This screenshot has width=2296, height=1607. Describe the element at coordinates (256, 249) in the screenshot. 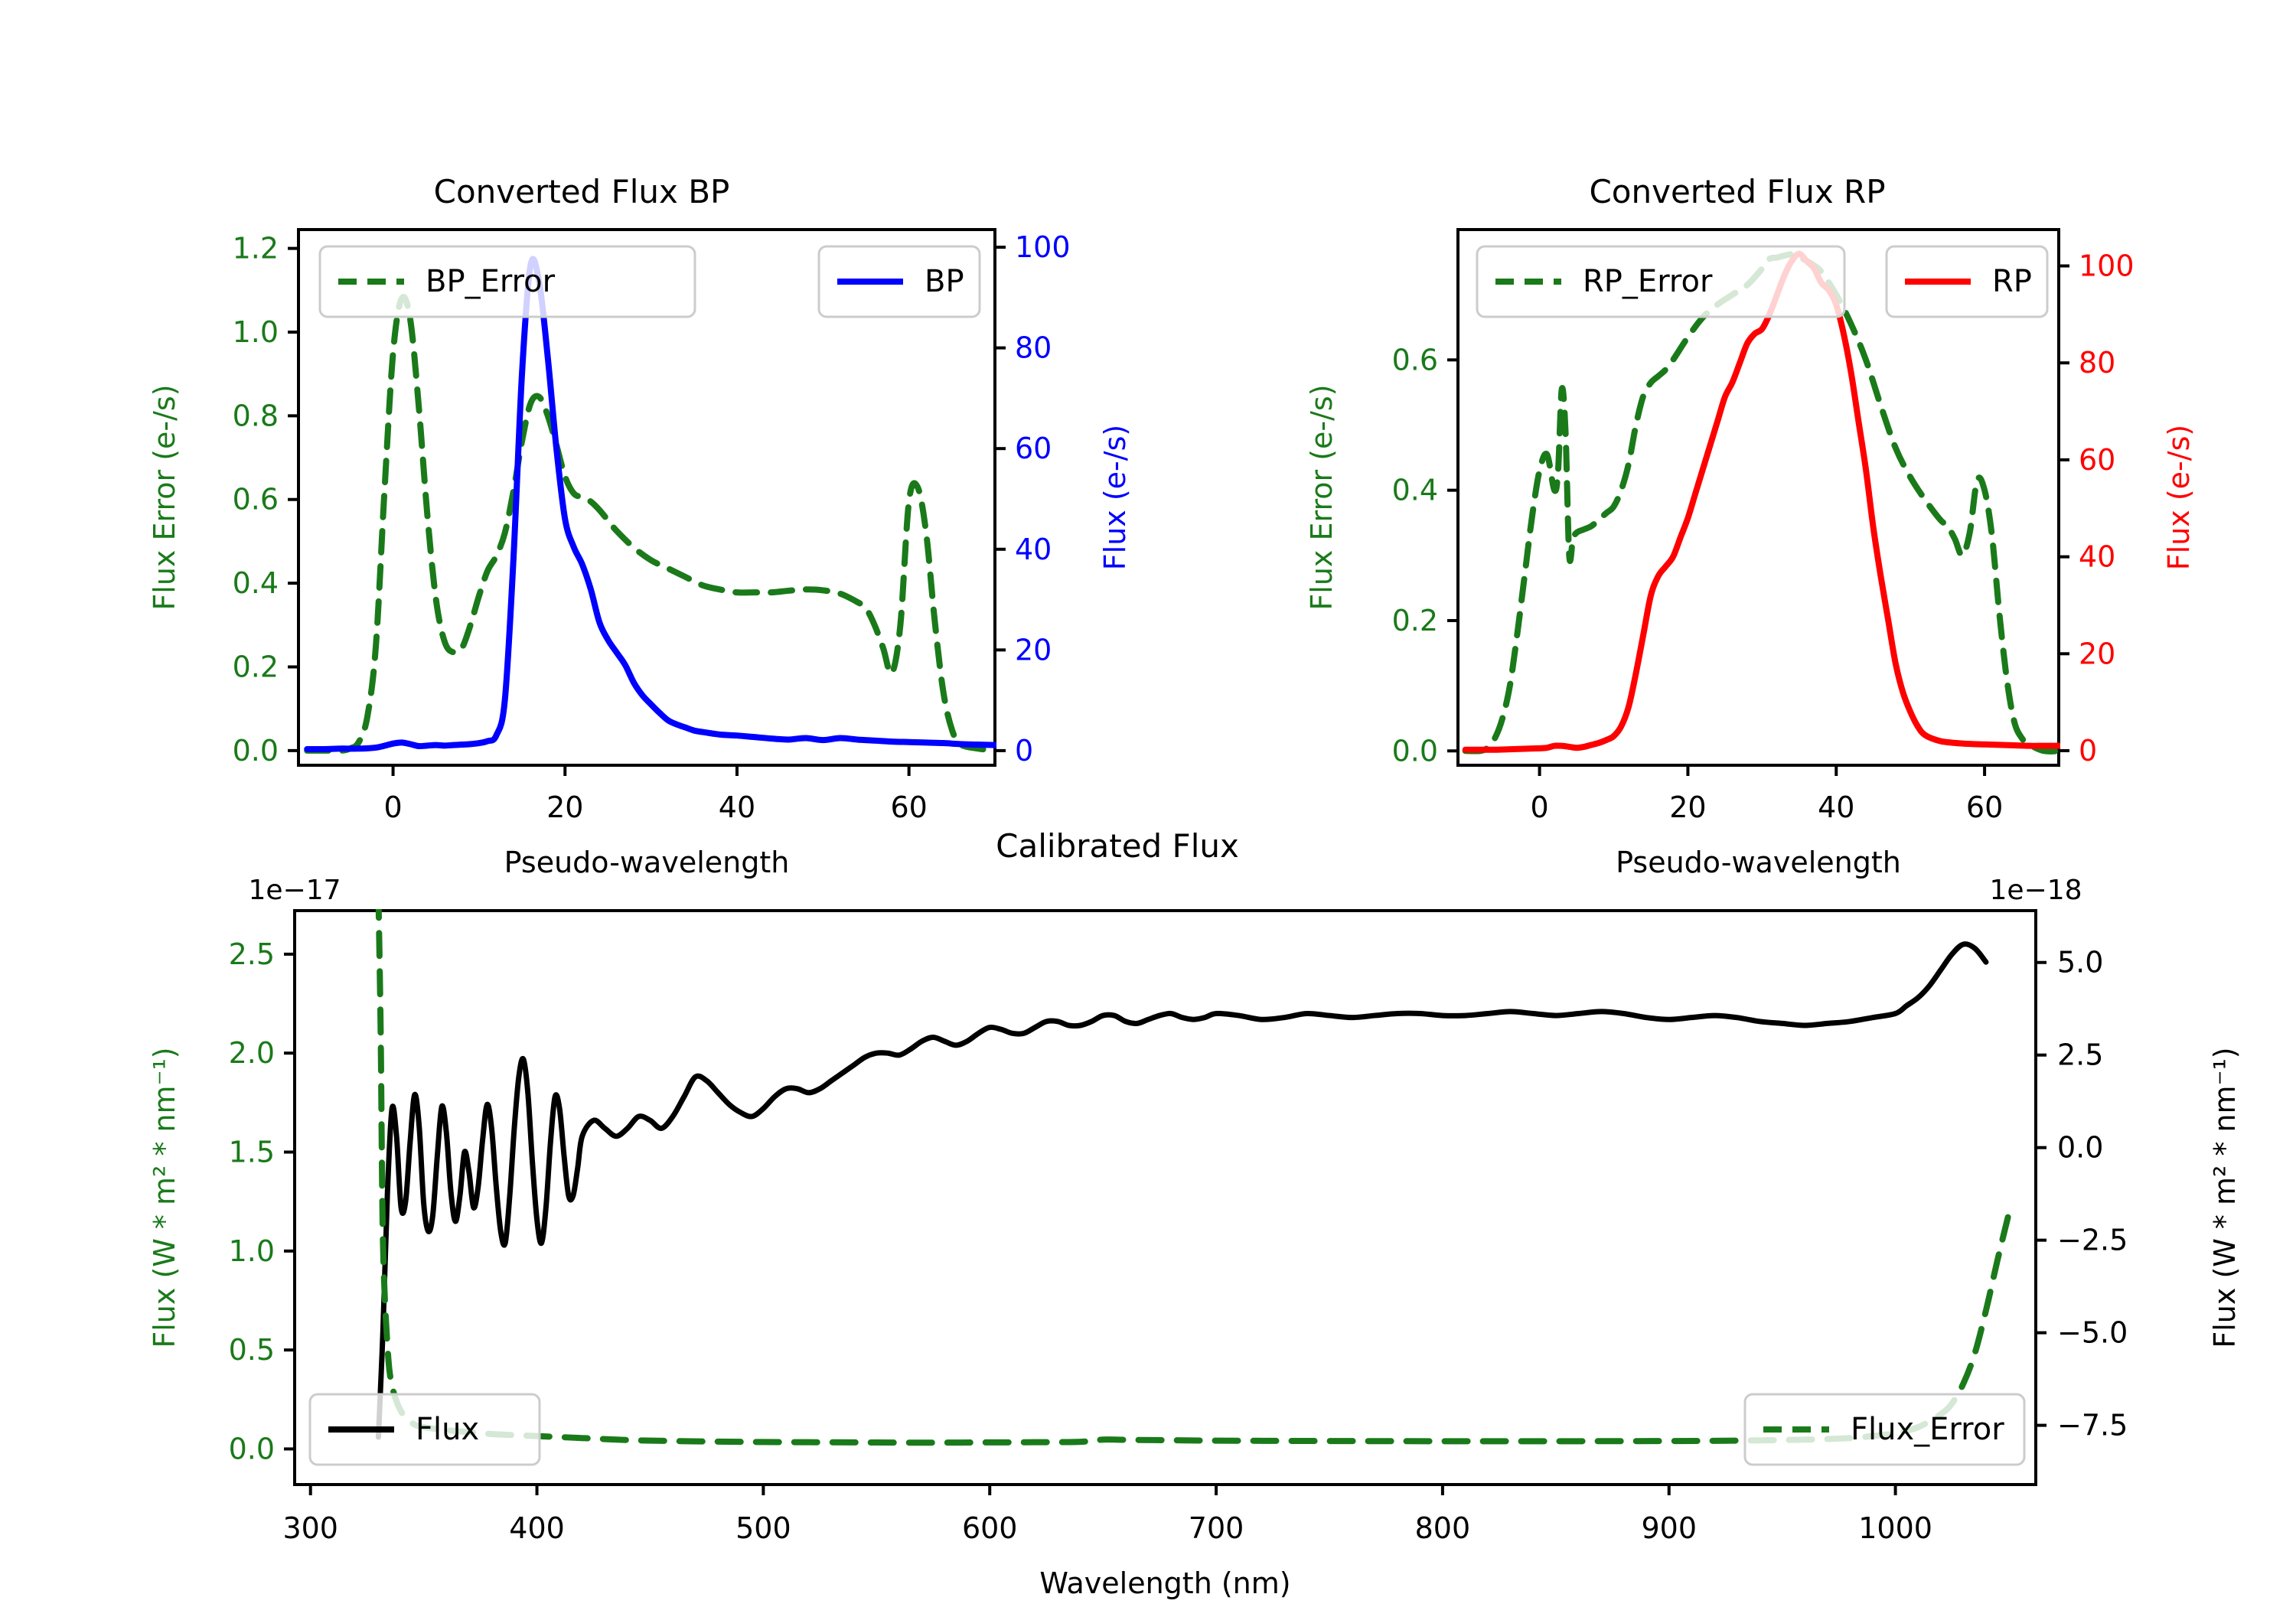

I see `y-left-tick-label: 1.2` at that location.